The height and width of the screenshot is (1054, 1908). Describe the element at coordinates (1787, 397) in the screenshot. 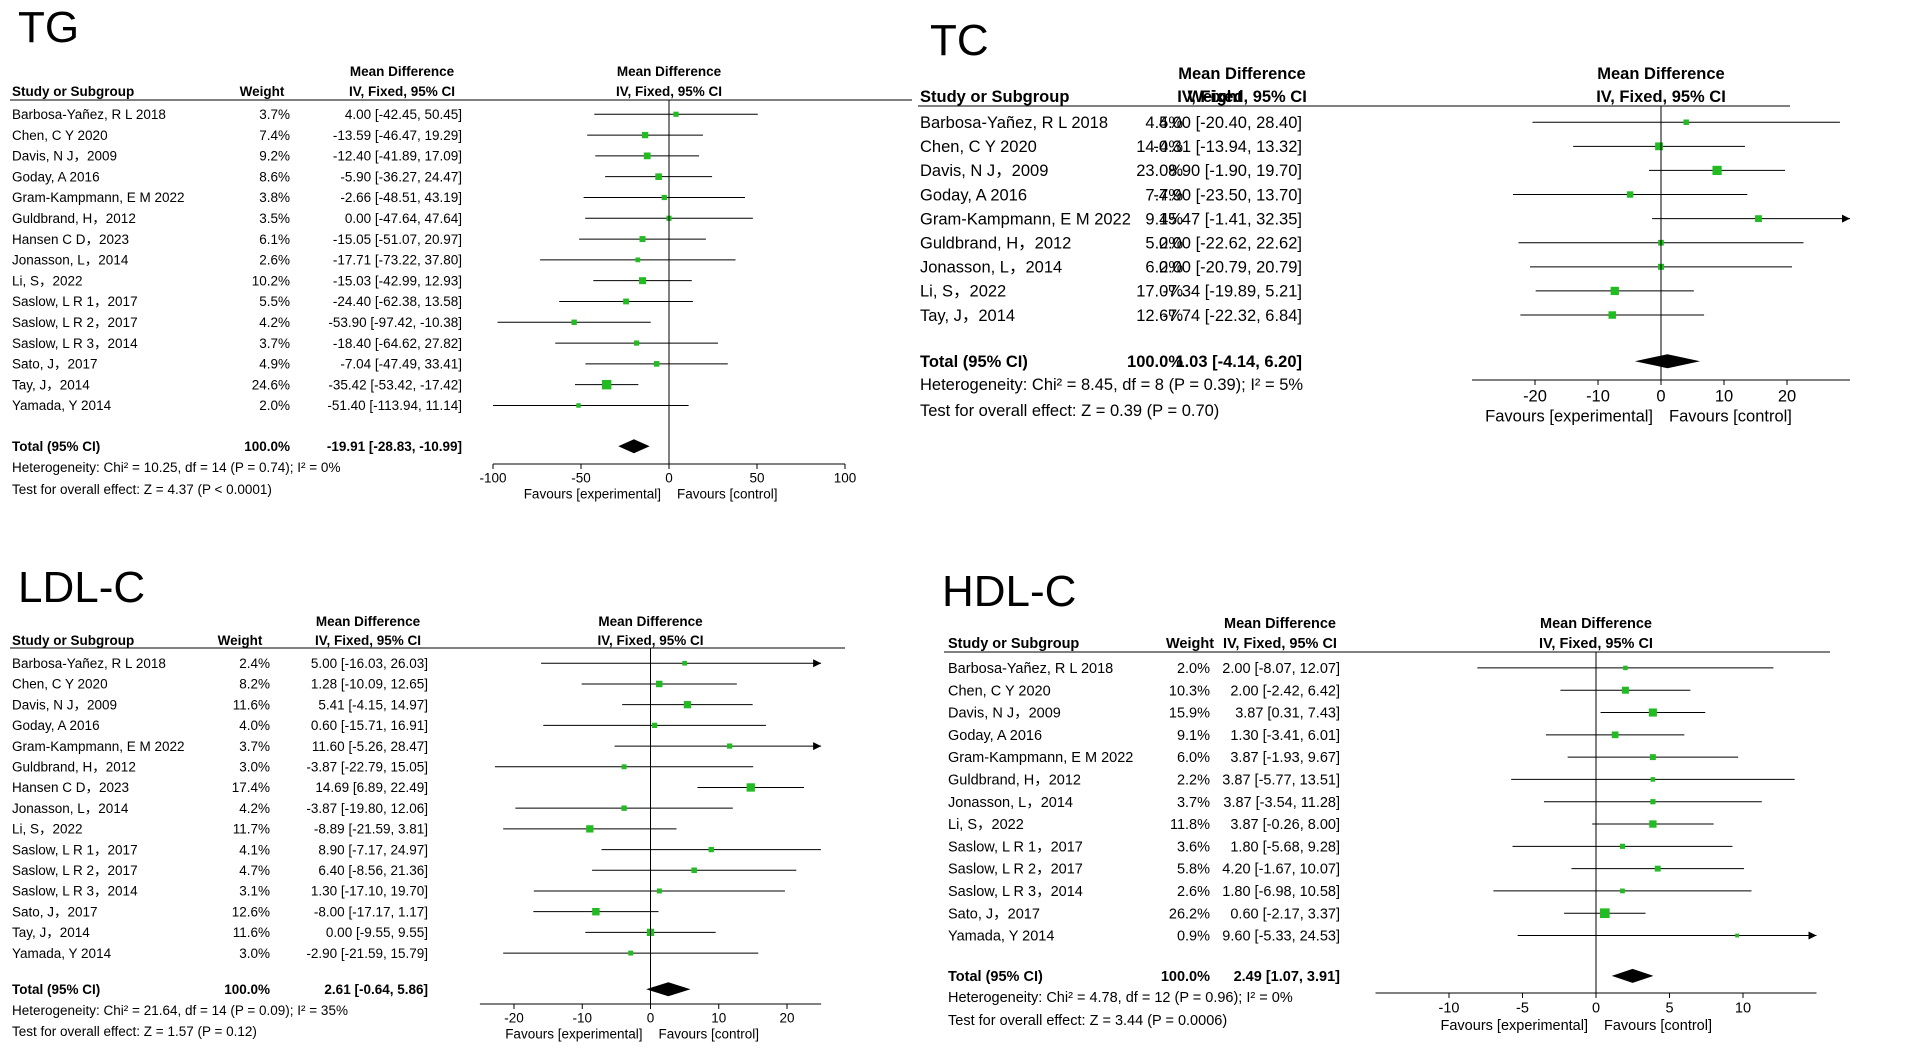

I see `x-tick-label: 20` at that location.